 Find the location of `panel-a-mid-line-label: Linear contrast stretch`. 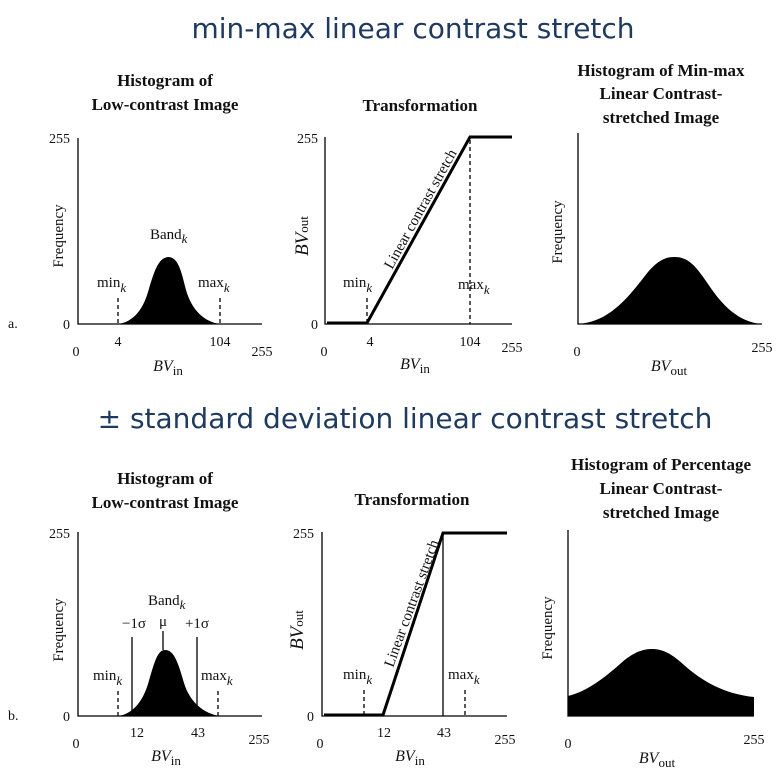

panel-a-mid-line-label: Linear contrast stretch is located at coordinates (421, 208).